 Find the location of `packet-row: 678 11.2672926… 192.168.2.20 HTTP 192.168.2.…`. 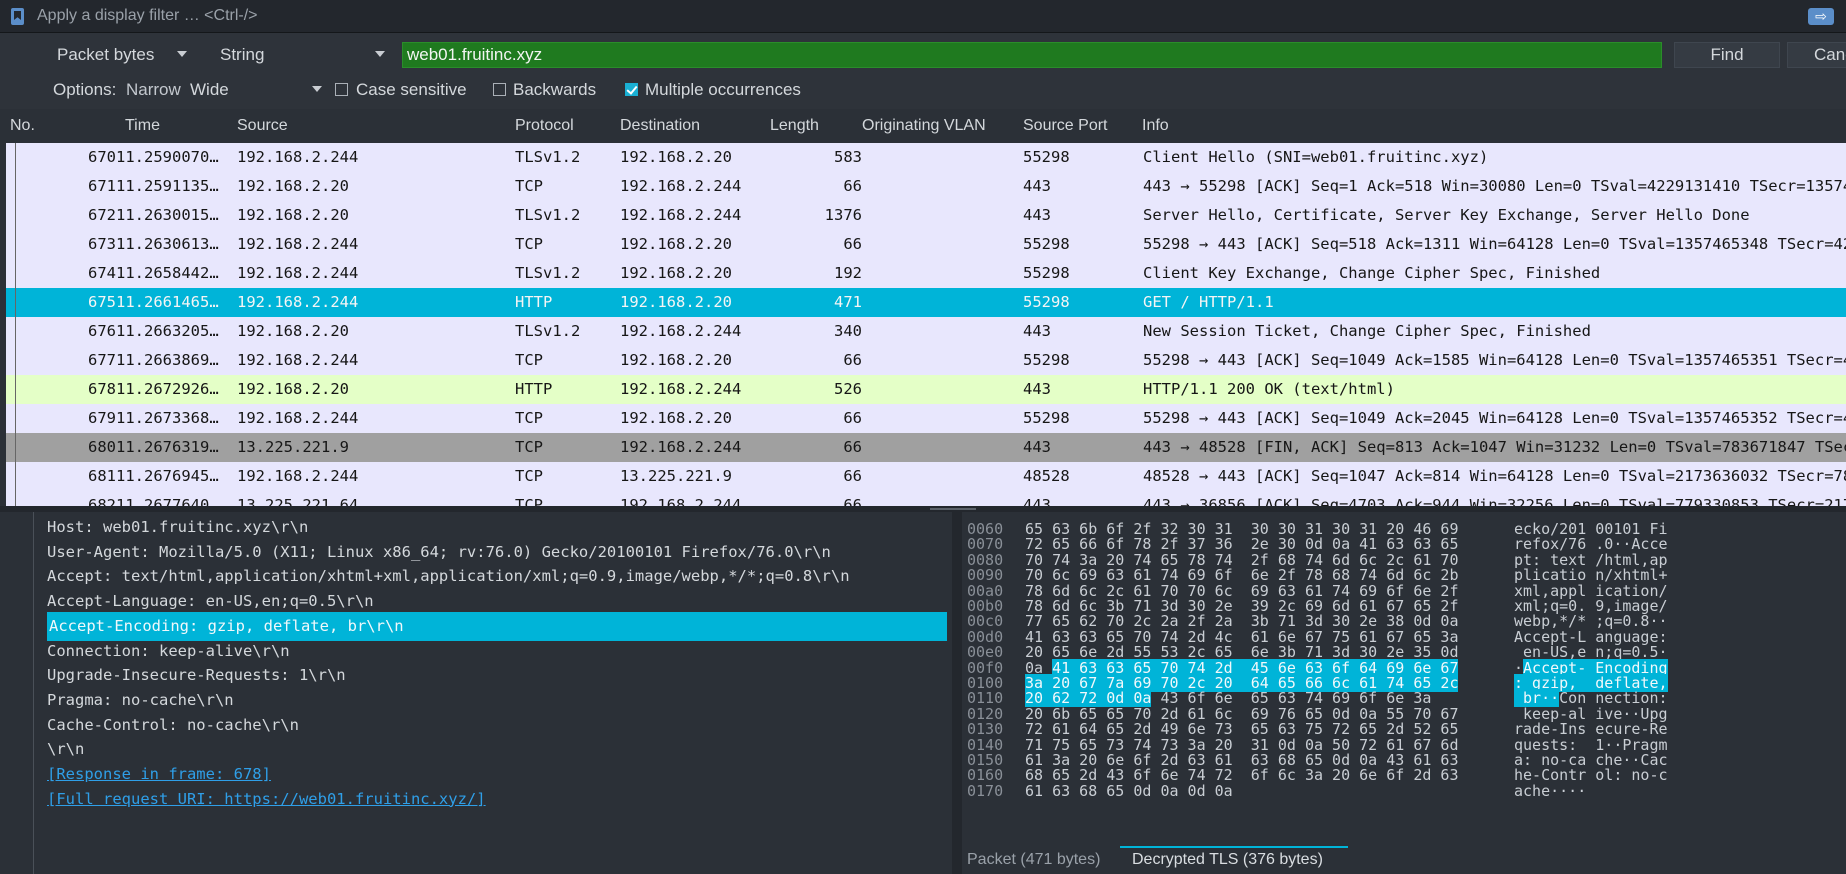

packet-row: 678 11.2672926… 192.168.2.20 HTTP 192.168.2.… is located at coordinates (926, 389).